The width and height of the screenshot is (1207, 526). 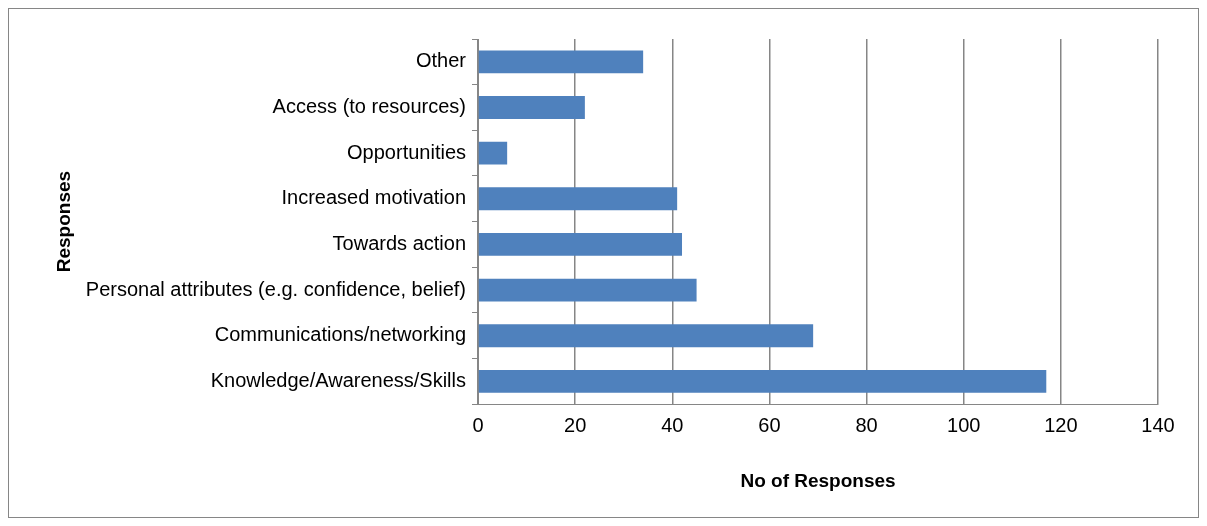 What do you see at coordinates (369, 105) in the screenshot?
I see `y-tick-label: Access (to resources)` at bounding box center [369, 105].